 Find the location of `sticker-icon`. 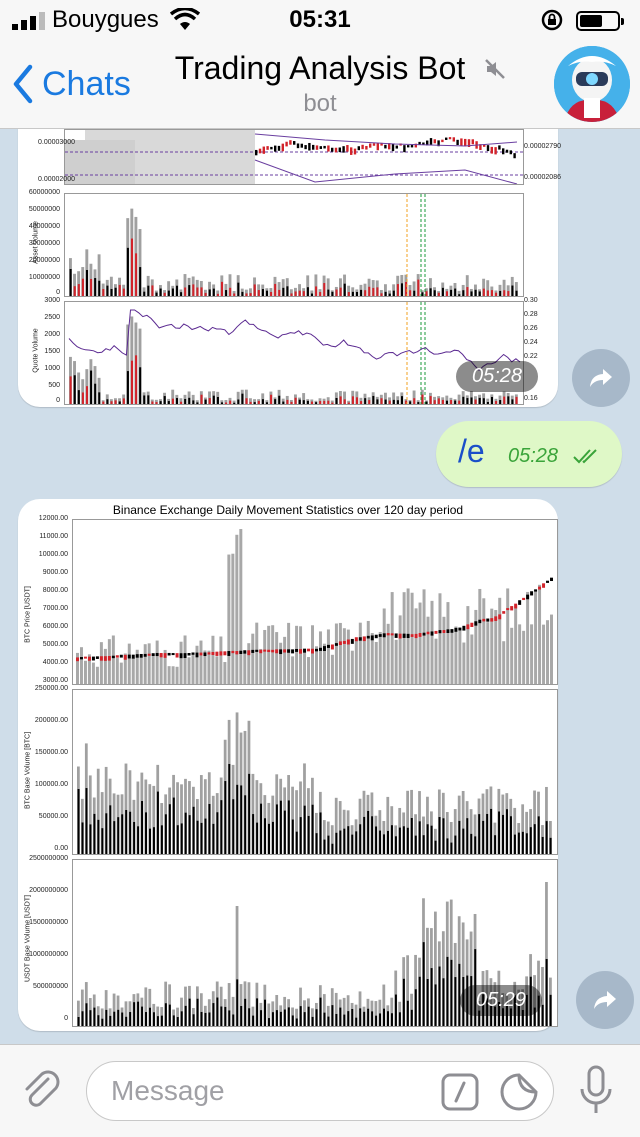

sticker-icon is located at coordinates (519, 1092).